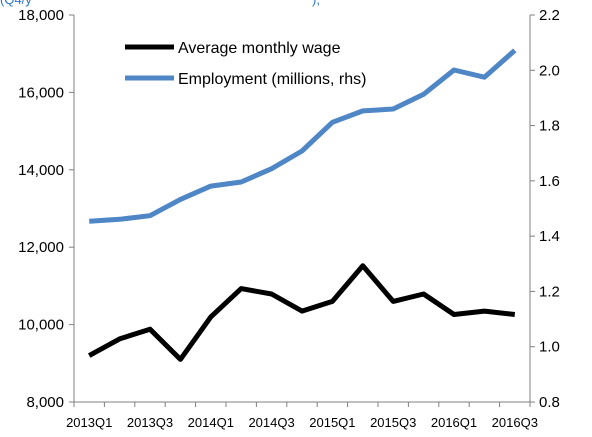 The image size is (592, 437). What do you see at coordinates (549, 70) in the screenshot?
I see `right-tick-label: 2.0` at bounding box center [549, 70].